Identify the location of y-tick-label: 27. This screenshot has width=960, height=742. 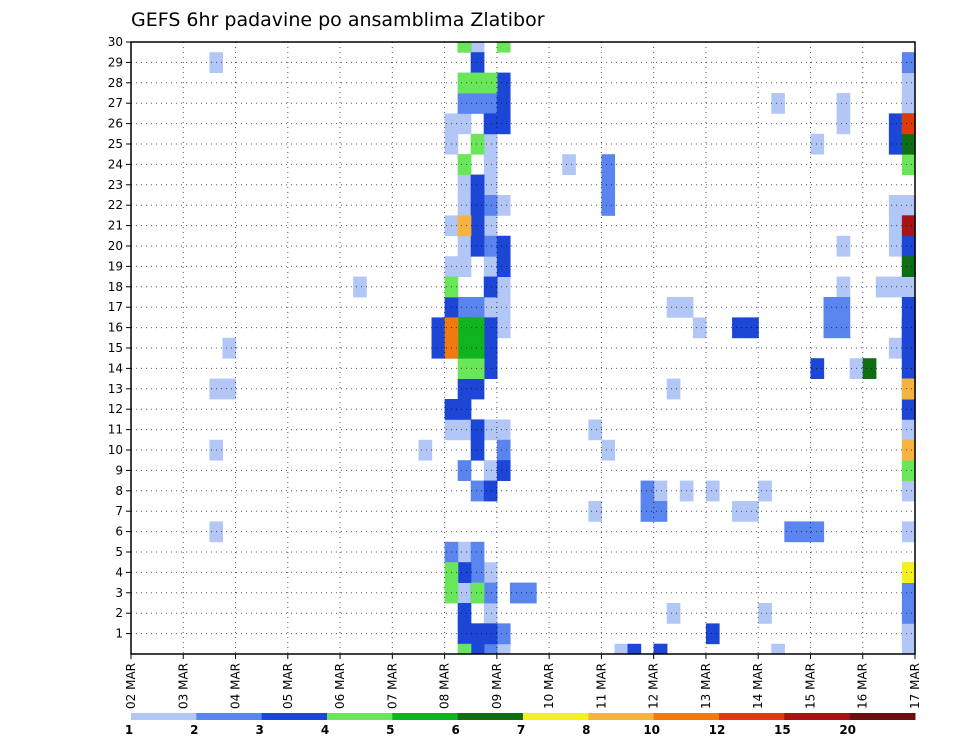
(115, 103).